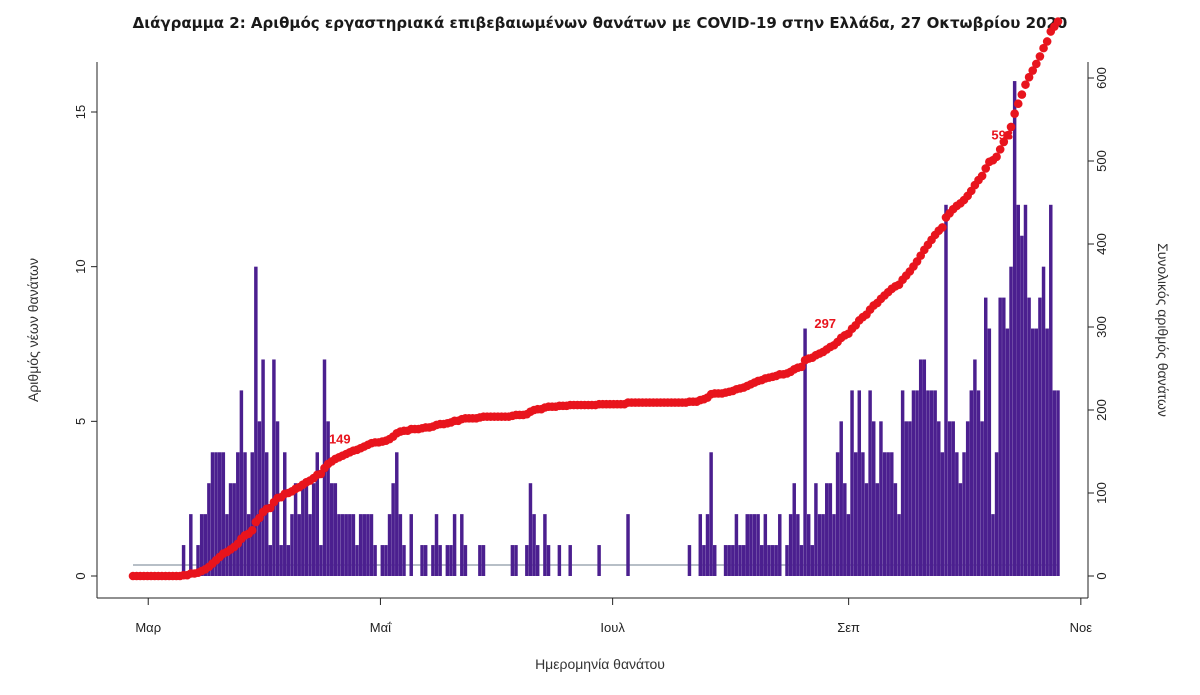  Describe the element at coordinates (1101, 161) in the screenshot. I see `right-tick-label: 500` at that location.